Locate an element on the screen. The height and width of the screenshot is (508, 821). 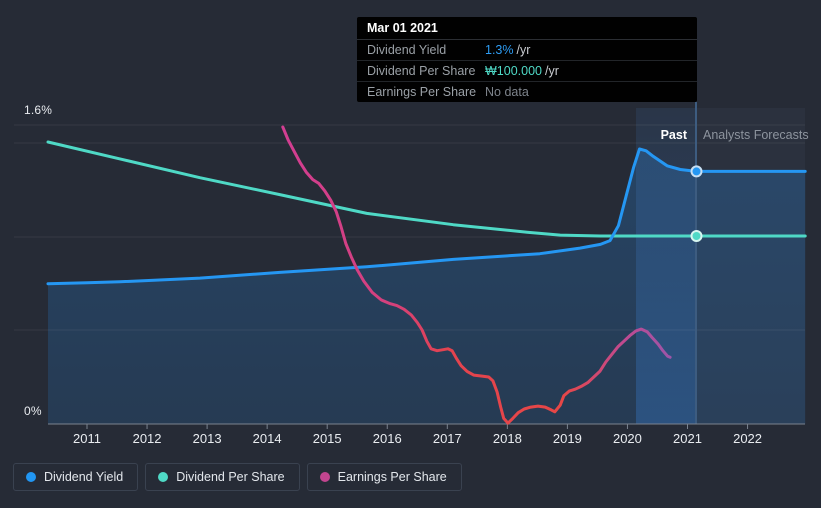
x-axis-label-2015: 2015 is located at coordinates (327, 438).